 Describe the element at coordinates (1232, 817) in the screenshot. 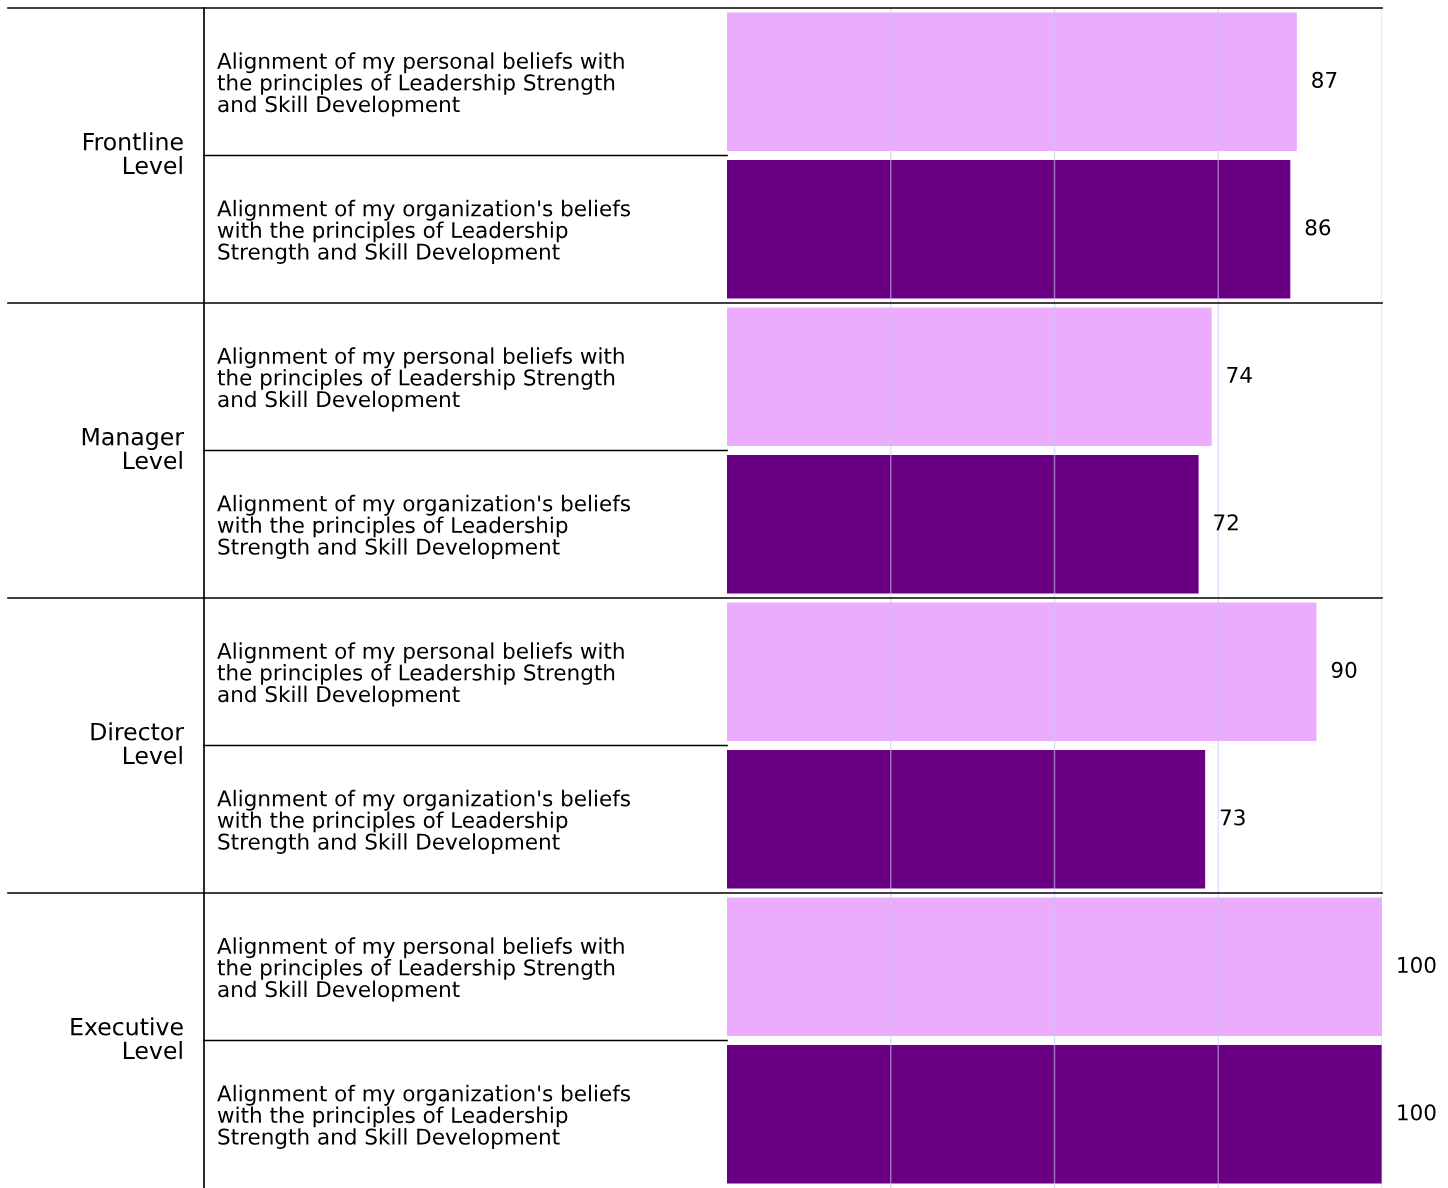

I see `data-label: 73` at that location.